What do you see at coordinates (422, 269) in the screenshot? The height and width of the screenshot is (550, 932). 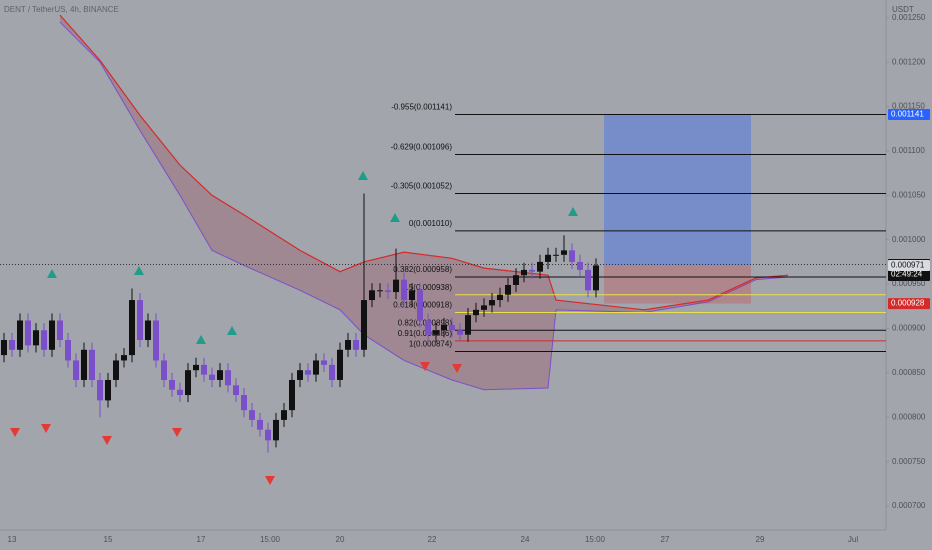 I see `fib-level-label: 0.382(0.000958)` at bounding box center [422, 269].